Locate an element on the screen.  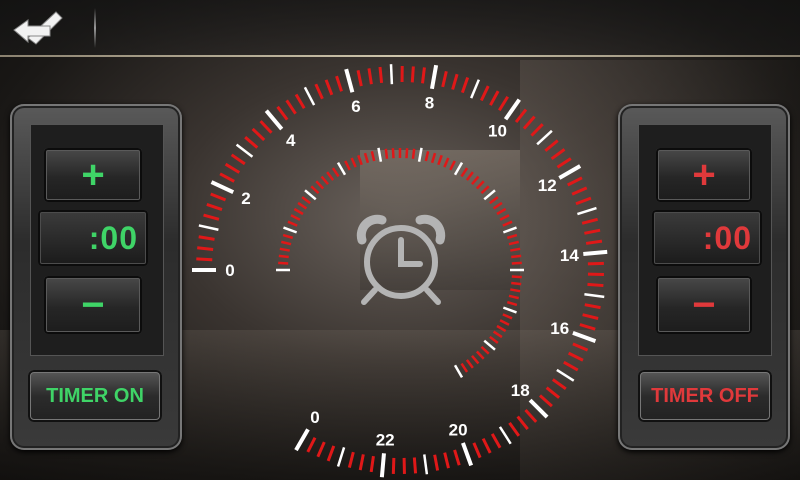
timer-on-button: TIMER ON is located at coordinates (95, 396).